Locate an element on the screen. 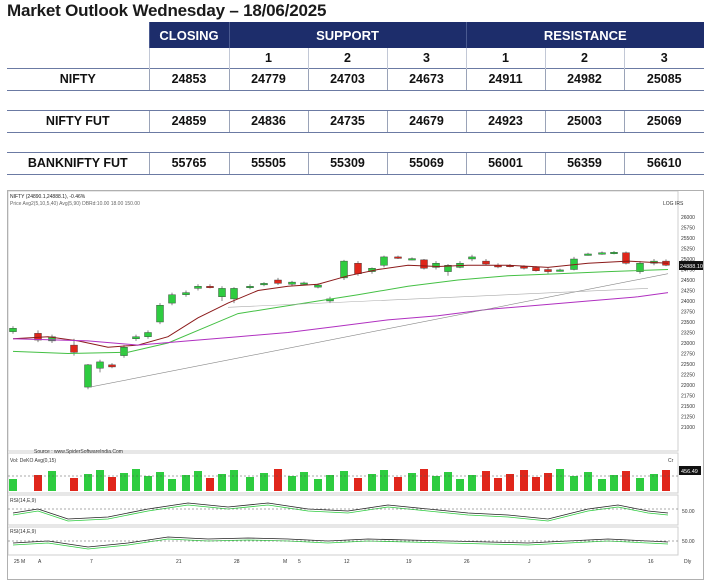 The height and width of the screenshot is (584, 710). y-tick-label: 22750 is located at coordinates (688, 355).